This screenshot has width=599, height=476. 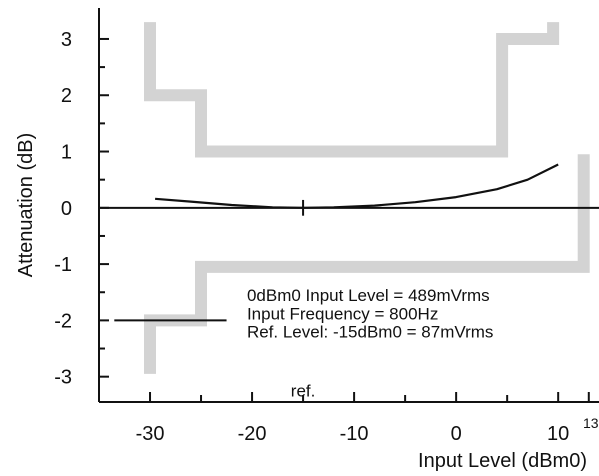 I want to click on y-tick-label: -3, so click(x=63, y=378).